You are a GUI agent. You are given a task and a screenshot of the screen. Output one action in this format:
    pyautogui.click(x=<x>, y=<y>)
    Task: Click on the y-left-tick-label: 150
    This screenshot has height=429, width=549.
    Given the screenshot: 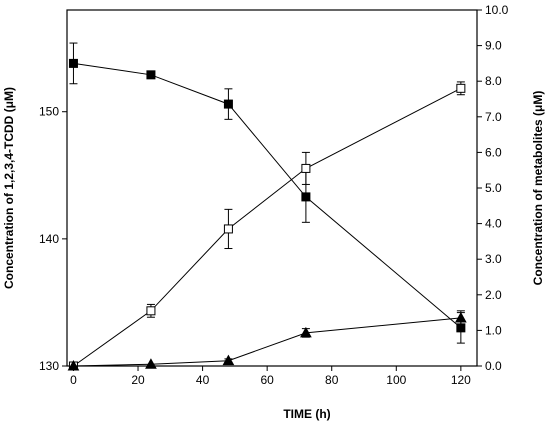 What is the action you would take?
    pyautogui.click(x=49, y=112)
    